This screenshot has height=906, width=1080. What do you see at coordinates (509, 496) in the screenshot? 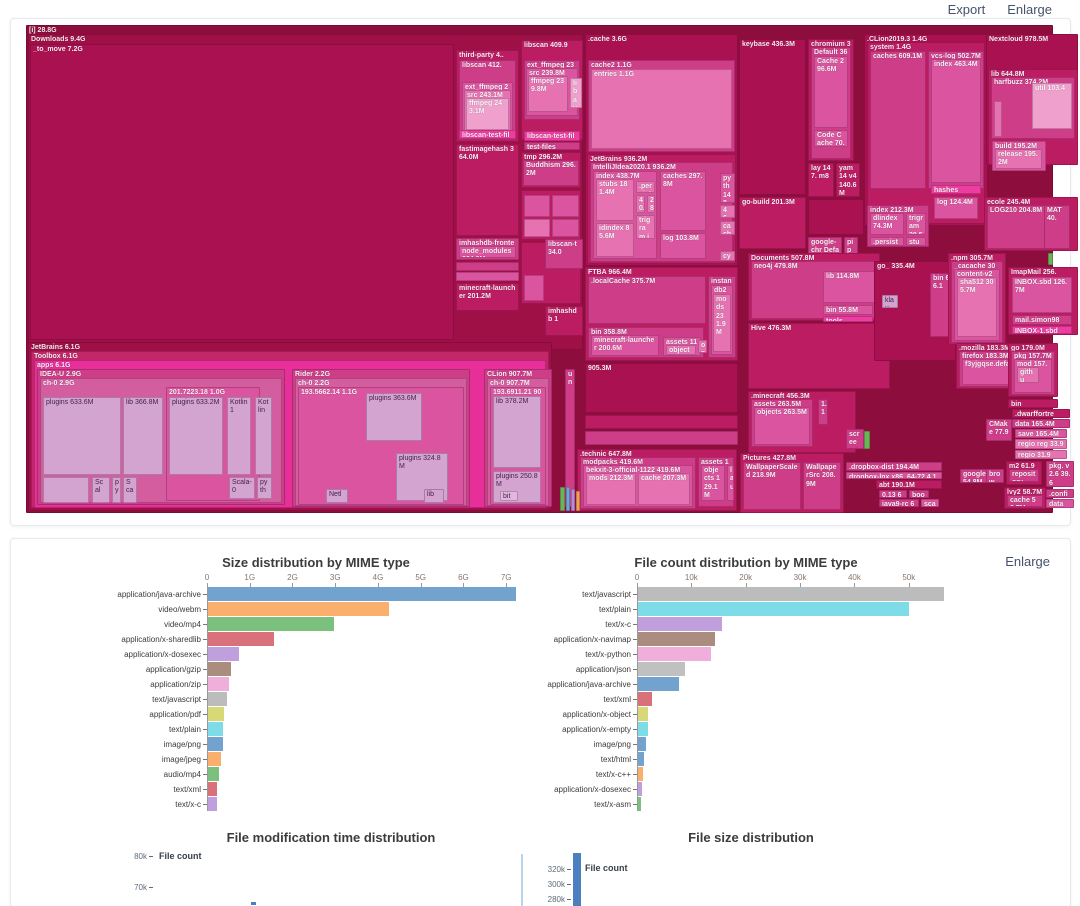
I see `treemap-node: bit 64` at bounding box center [509, 496].